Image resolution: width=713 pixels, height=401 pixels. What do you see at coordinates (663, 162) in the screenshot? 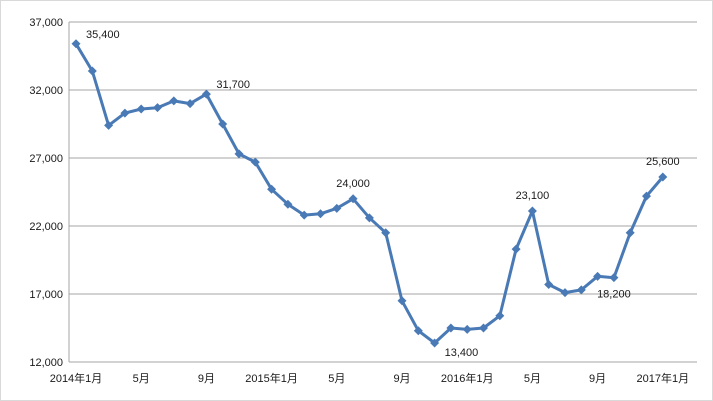
I see `data-label: 25,600` at bounding box center [663, 162].